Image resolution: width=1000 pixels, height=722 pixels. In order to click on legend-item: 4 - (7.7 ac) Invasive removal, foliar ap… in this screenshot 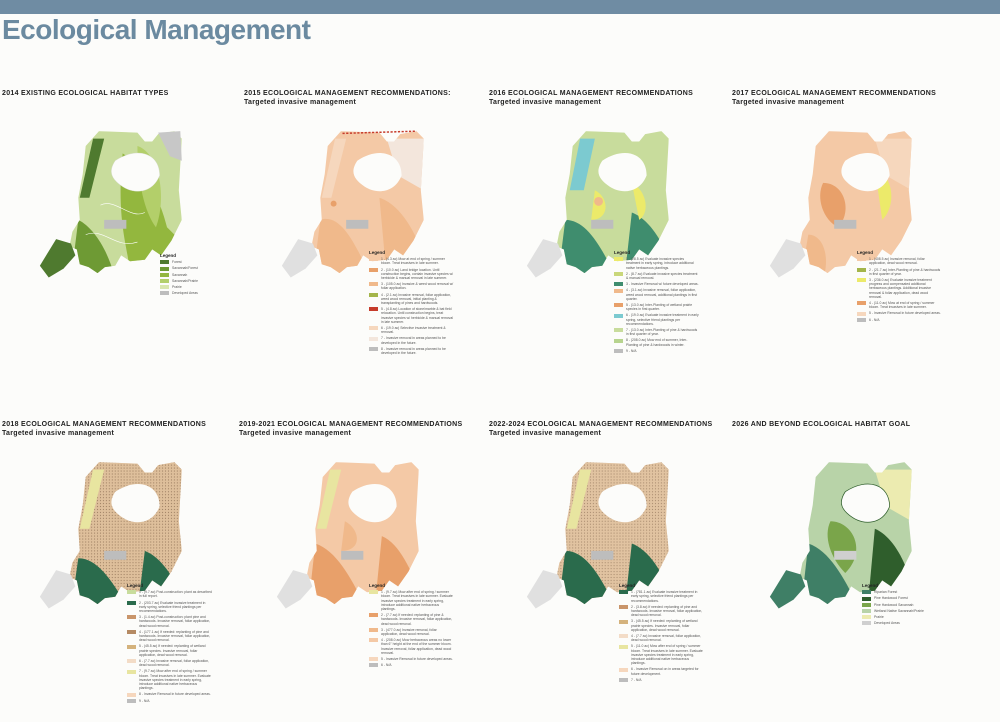, I will do `click(661, 638)`.